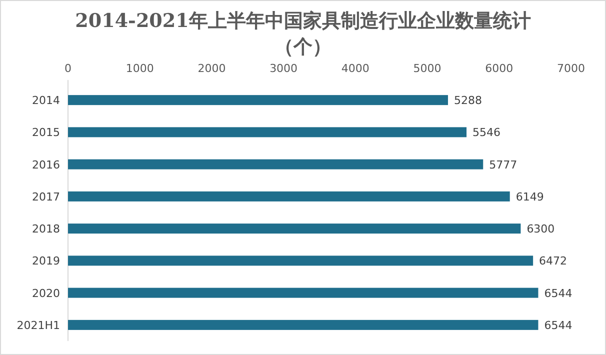 Image resolution: width=606 pixels, height=355 pixels. Describe the element at coordinates (468, 101) in the screenshot. I see `data-label: 5288` at that location.